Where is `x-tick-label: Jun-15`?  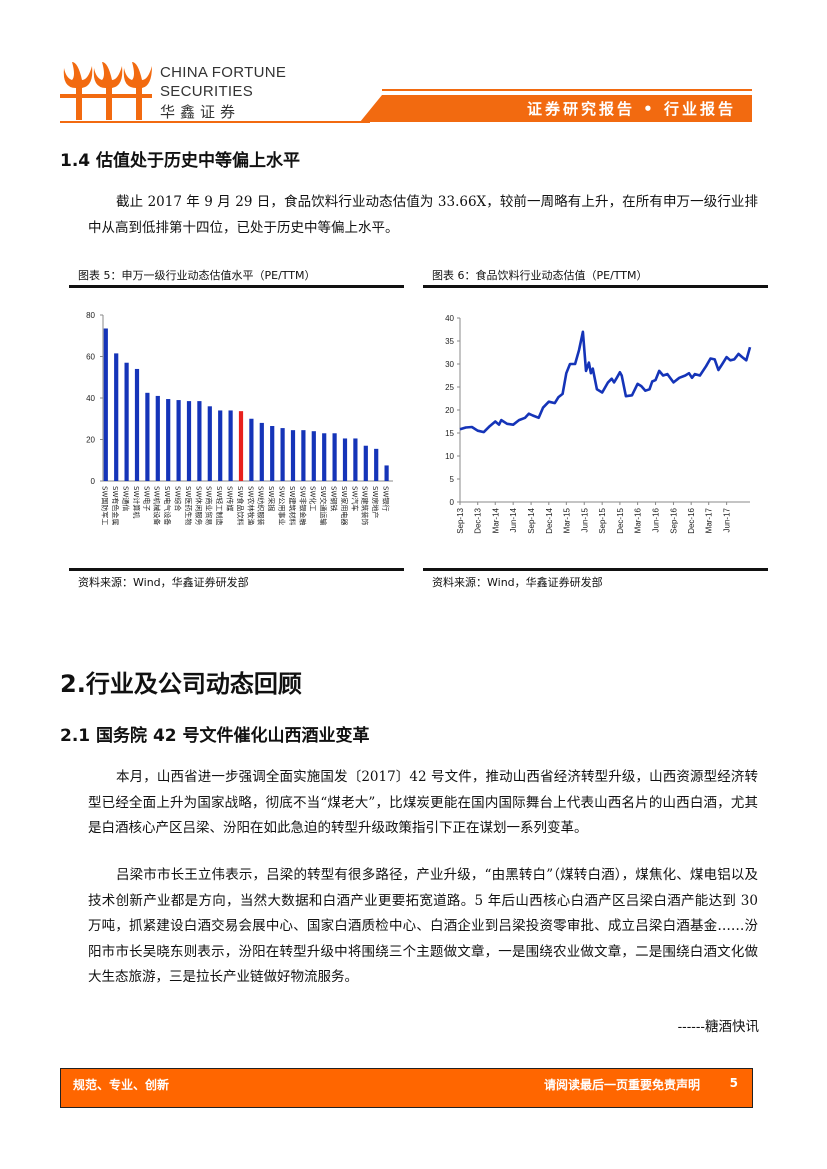 x-tick-label: Jun-15 is located at coordinates (584, 519).